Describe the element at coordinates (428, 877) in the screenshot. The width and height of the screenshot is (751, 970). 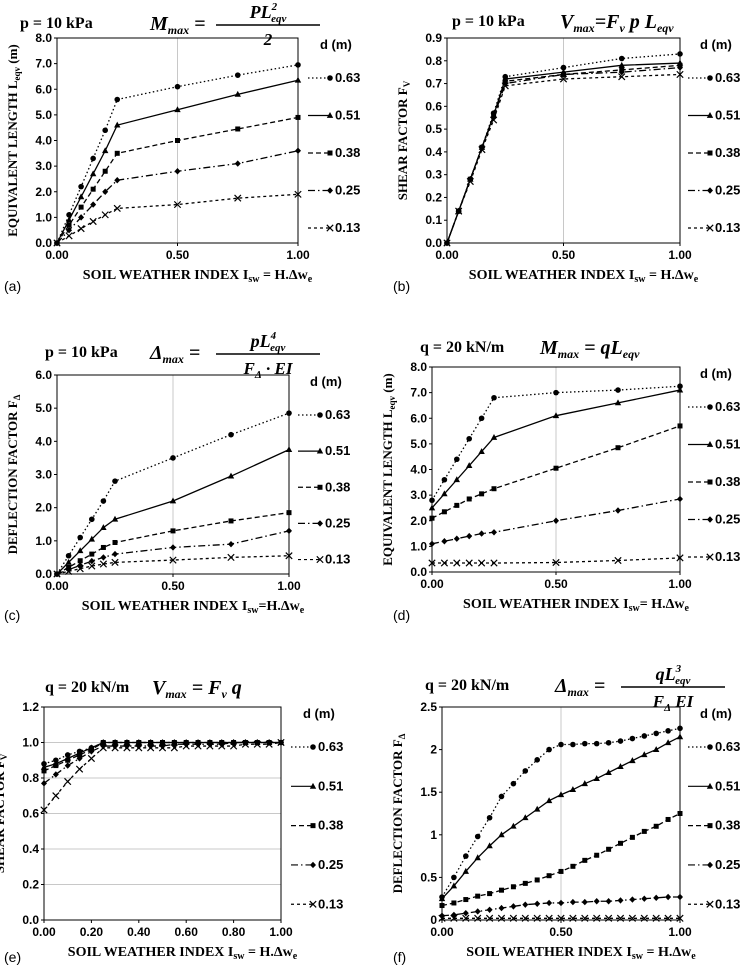
I see `y-tick-label: 0.5` at that location.